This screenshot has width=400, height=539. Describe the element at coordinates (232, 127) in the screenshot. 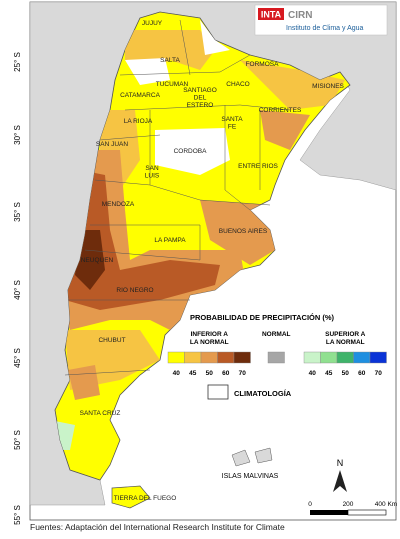

I see `province-label: FE` at that location.